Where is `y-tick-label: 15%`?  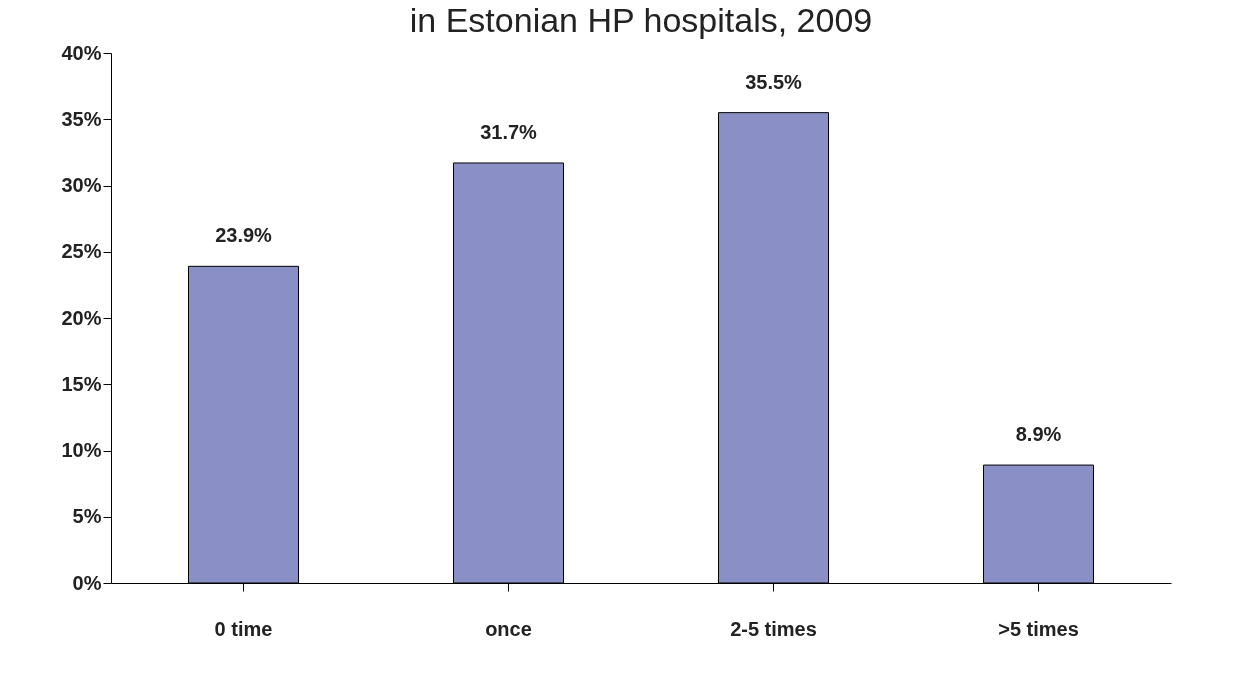 y-tick-label: 15% is located at coordinates (81, 383).